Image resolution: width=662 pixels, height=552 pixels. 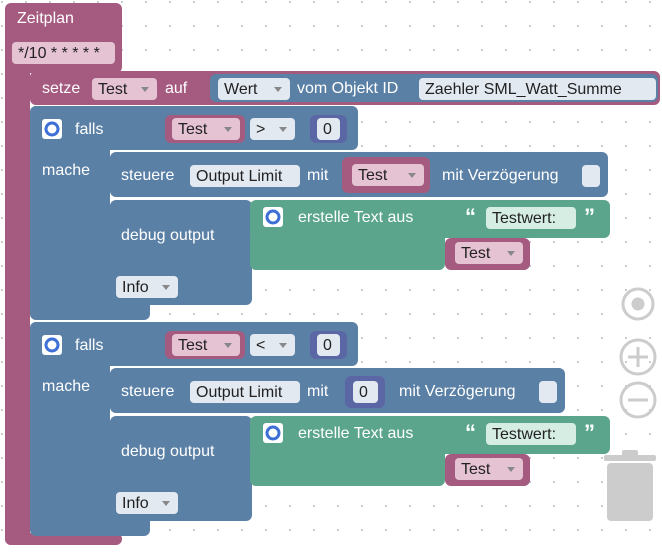 What do you see at coordinates (61, 88) in the screenshot?
I see `set-label: setze` at bounding box center [61, 88].